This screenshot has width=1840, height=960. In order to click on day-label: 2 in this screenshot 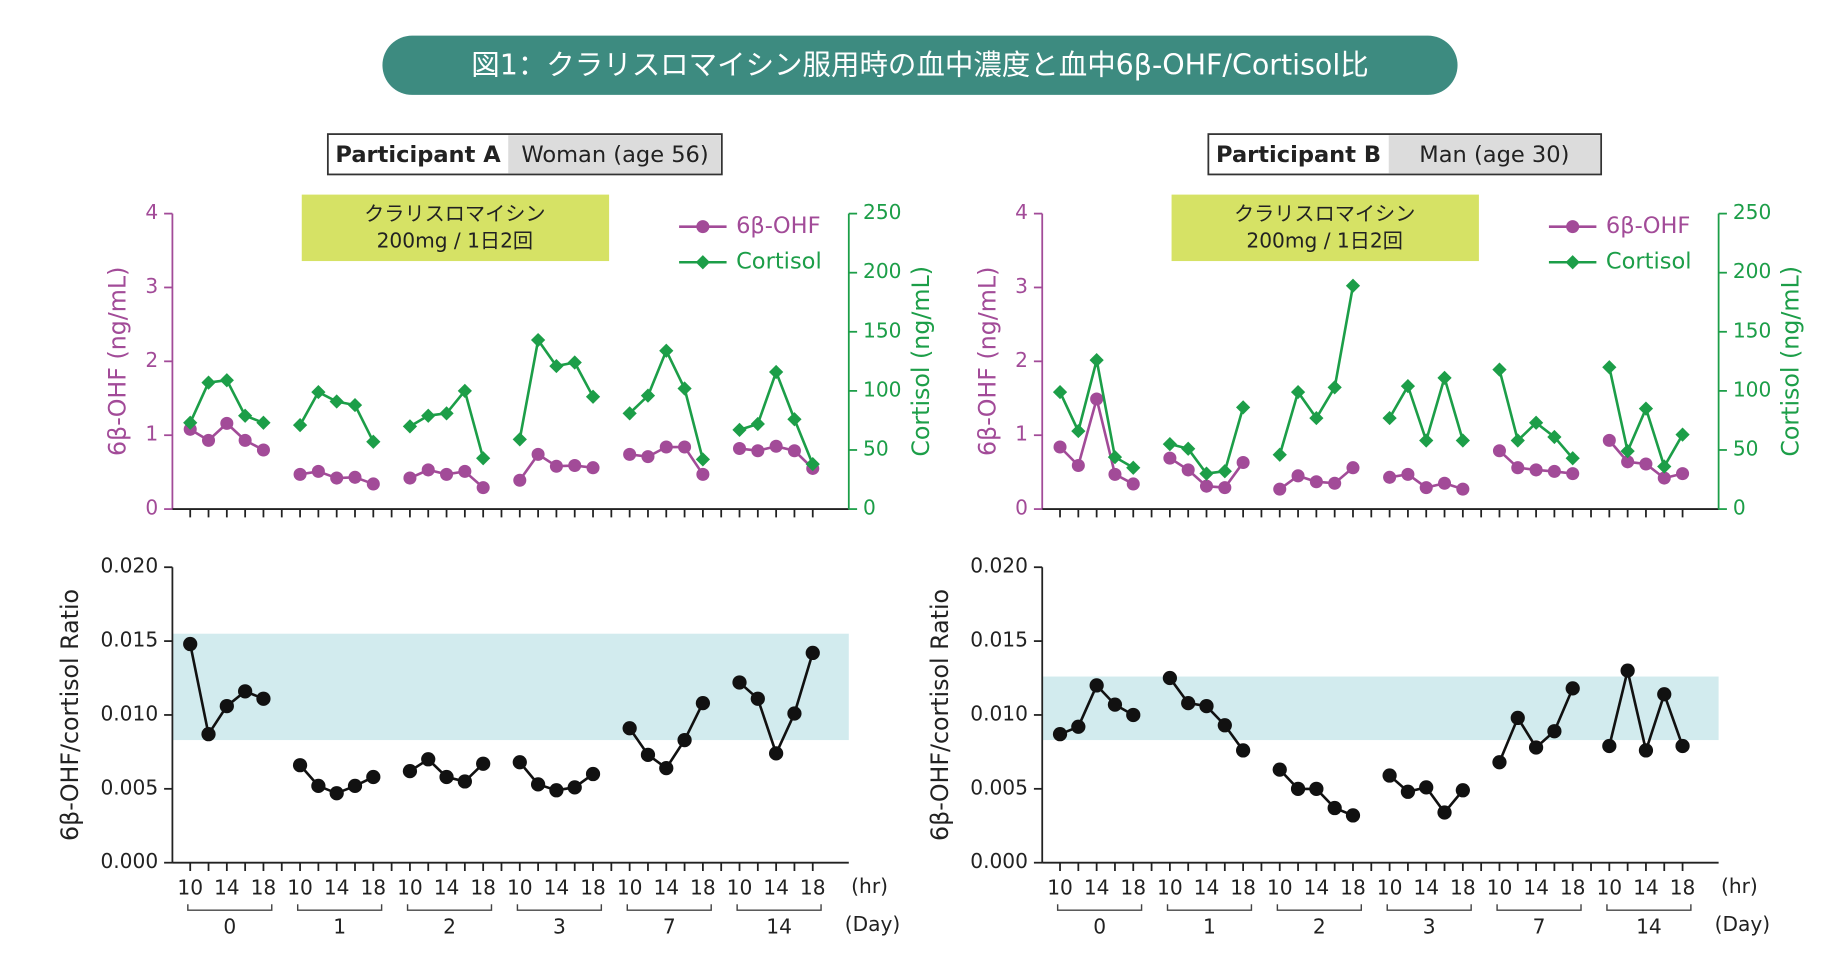, I will do `click(449, 926)`.